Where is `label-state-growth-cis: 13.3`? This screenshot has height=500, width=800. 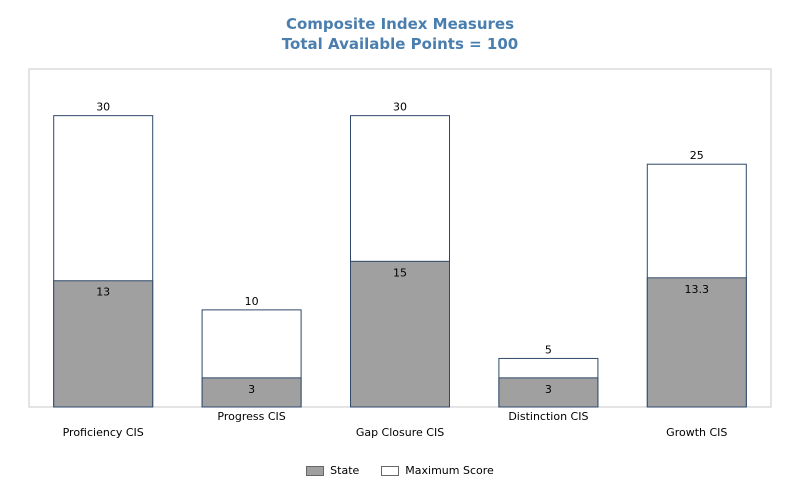
label-state-growth-cis: 13.3 is located at coordinates (697, 289).